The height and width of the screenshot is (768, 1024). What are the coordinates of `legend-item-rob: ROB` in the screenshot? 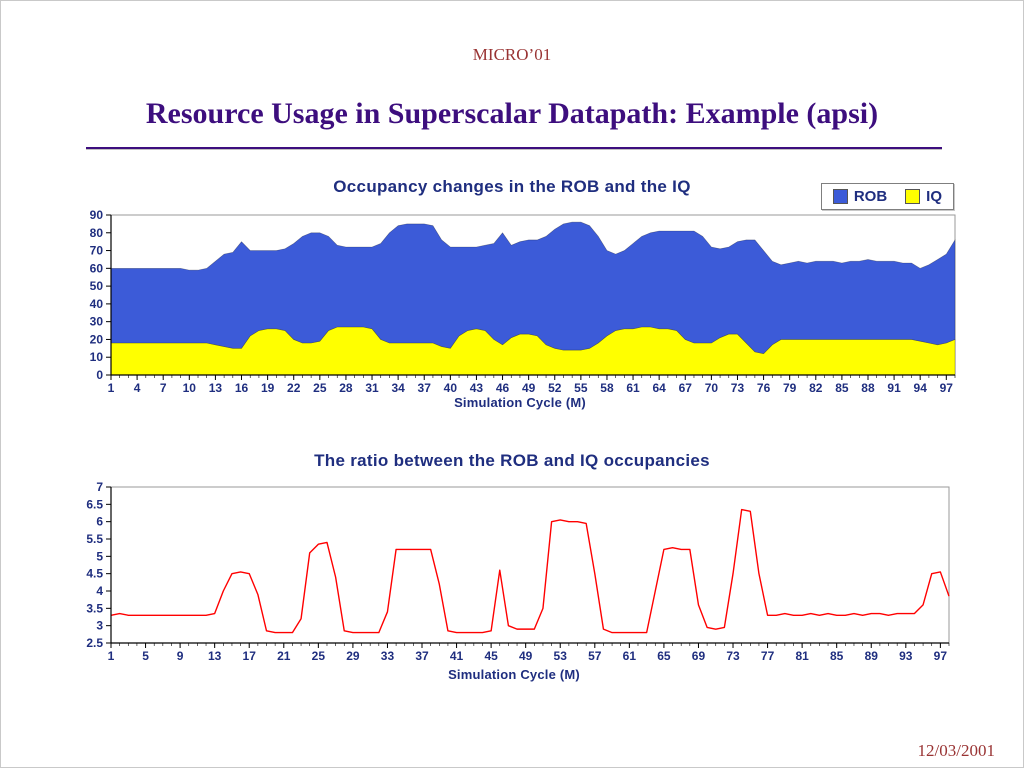 It's located at (860, 196).